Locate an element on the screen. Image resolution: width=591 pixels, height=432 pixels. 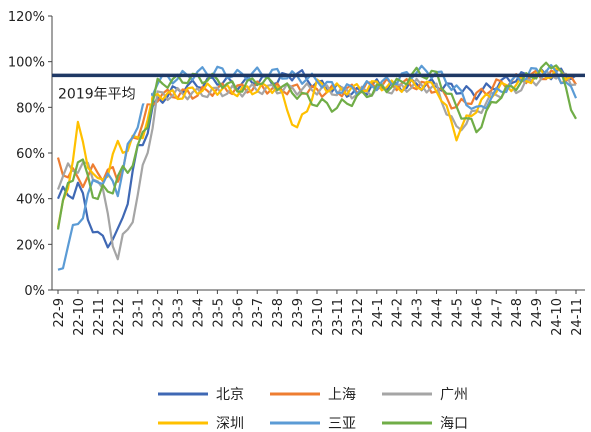
x-tick-label: 23-3 is located at coordinates (179, 313).